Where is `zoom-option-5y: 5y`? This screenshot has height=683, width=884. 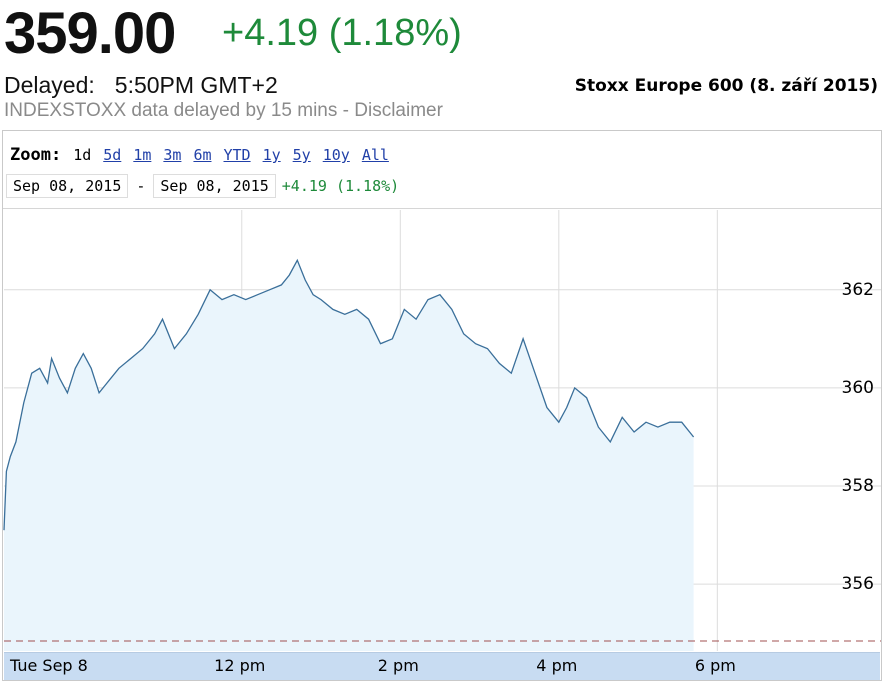
zoom-option-5y: 5y is located at coordinates (301, 155).